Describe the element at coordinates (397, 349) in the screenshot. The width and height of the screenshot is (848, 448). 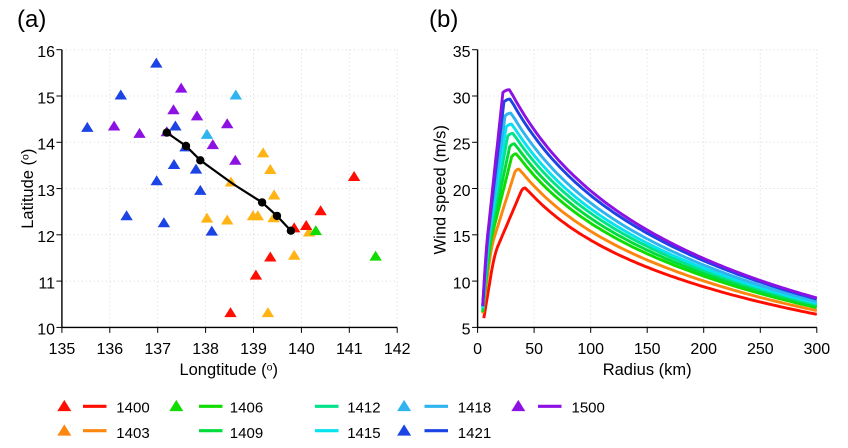
I see `svg-text: 142` at that location.